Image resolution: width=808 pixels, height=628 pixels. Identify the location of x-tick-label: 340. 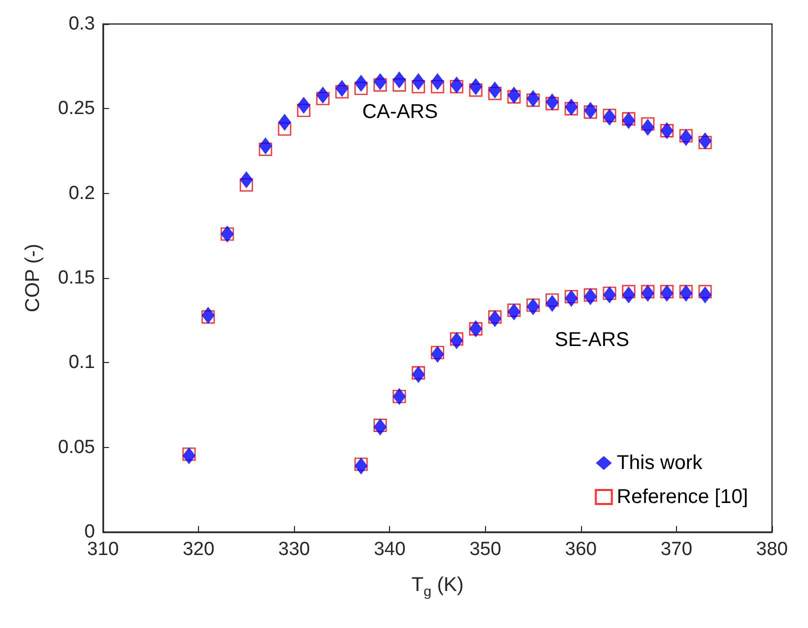
(390, 549).